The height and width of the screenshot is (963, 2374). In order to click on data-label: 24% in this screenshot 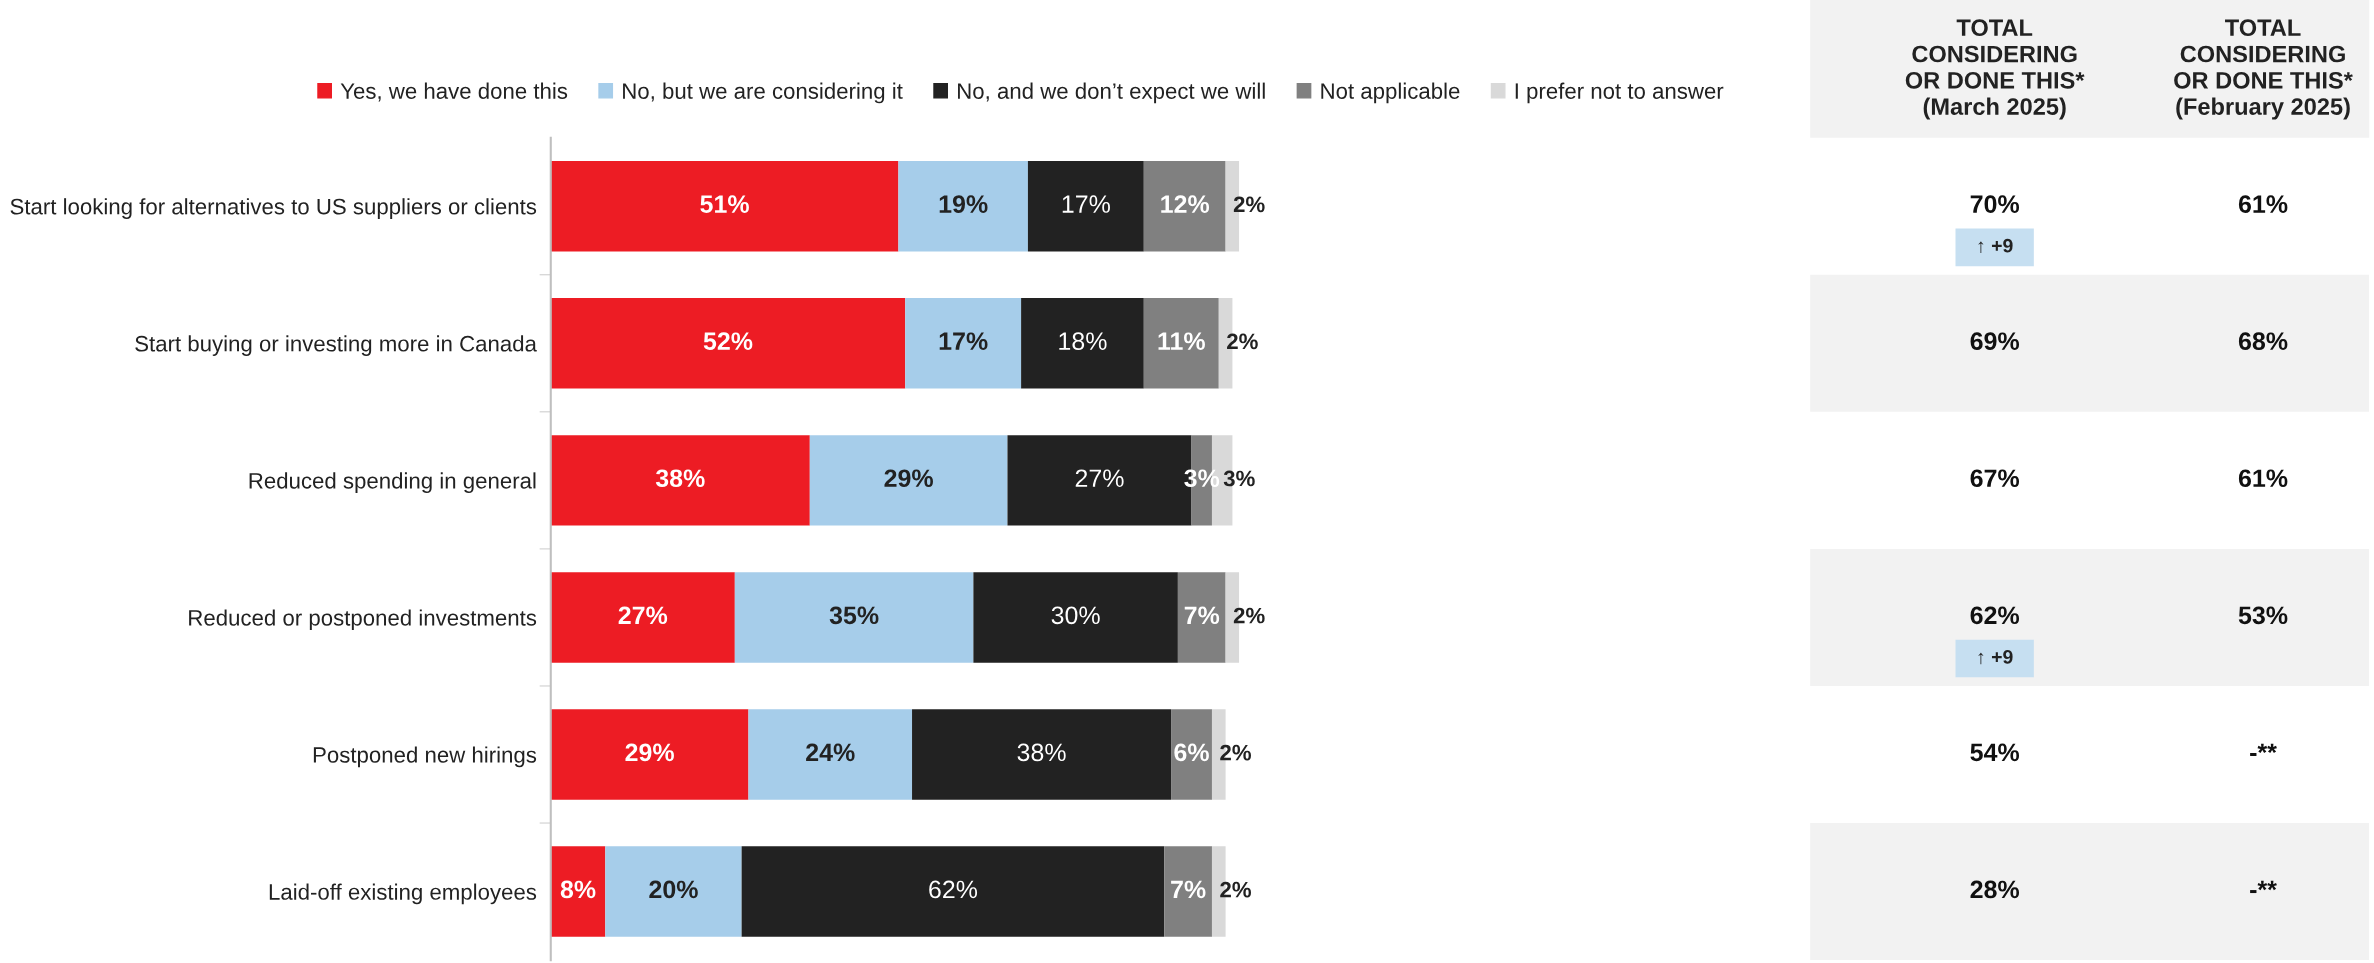, I will do `click(830, 752)`.